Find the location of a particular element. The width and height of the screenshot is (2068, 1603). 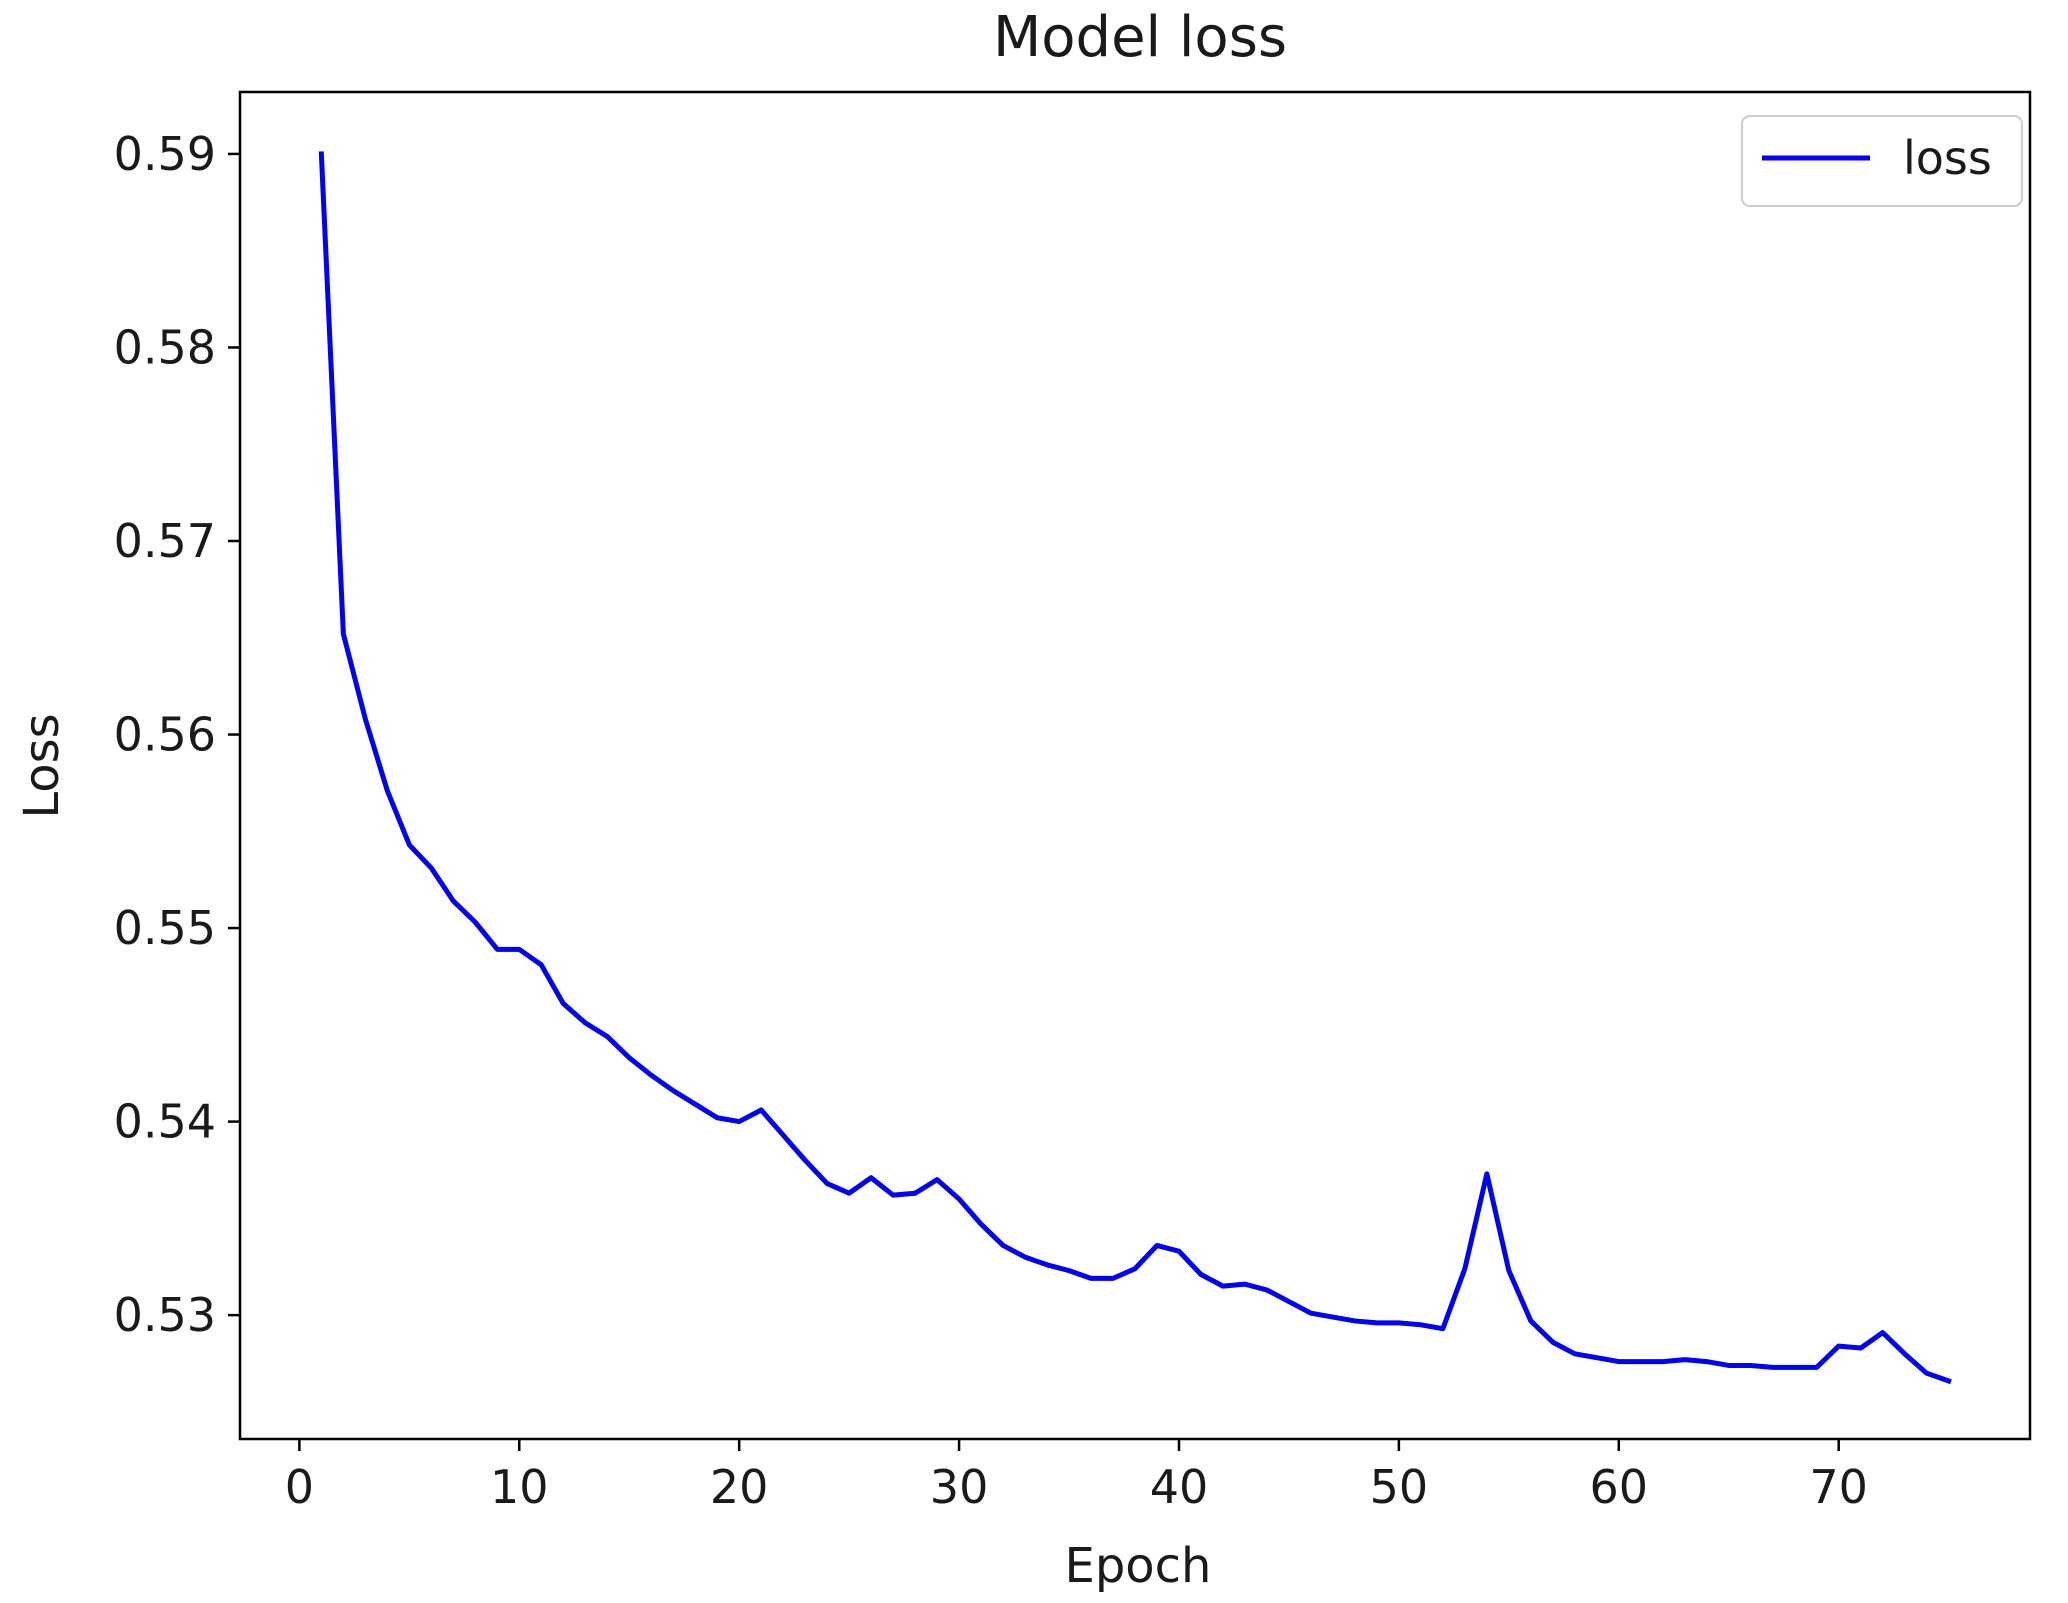

y-tick-label: 0.56 is located at coordinates (165, 735).